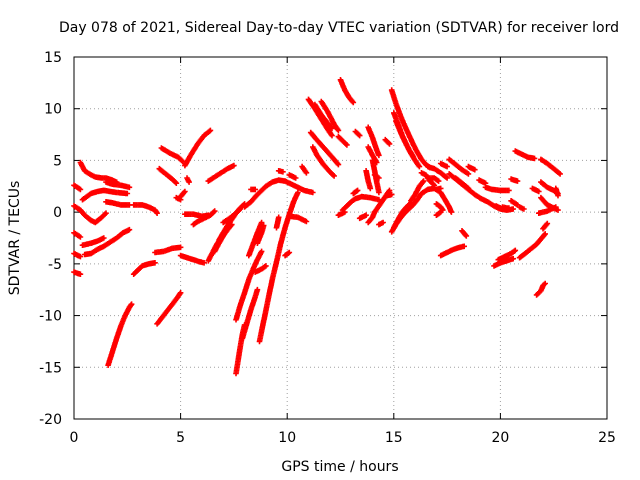 The height and width of the screenshot is (480, 640). Describe the element at coordinates (287, 438) in the screenshot. I see `x-tick-label: 10` at that location.